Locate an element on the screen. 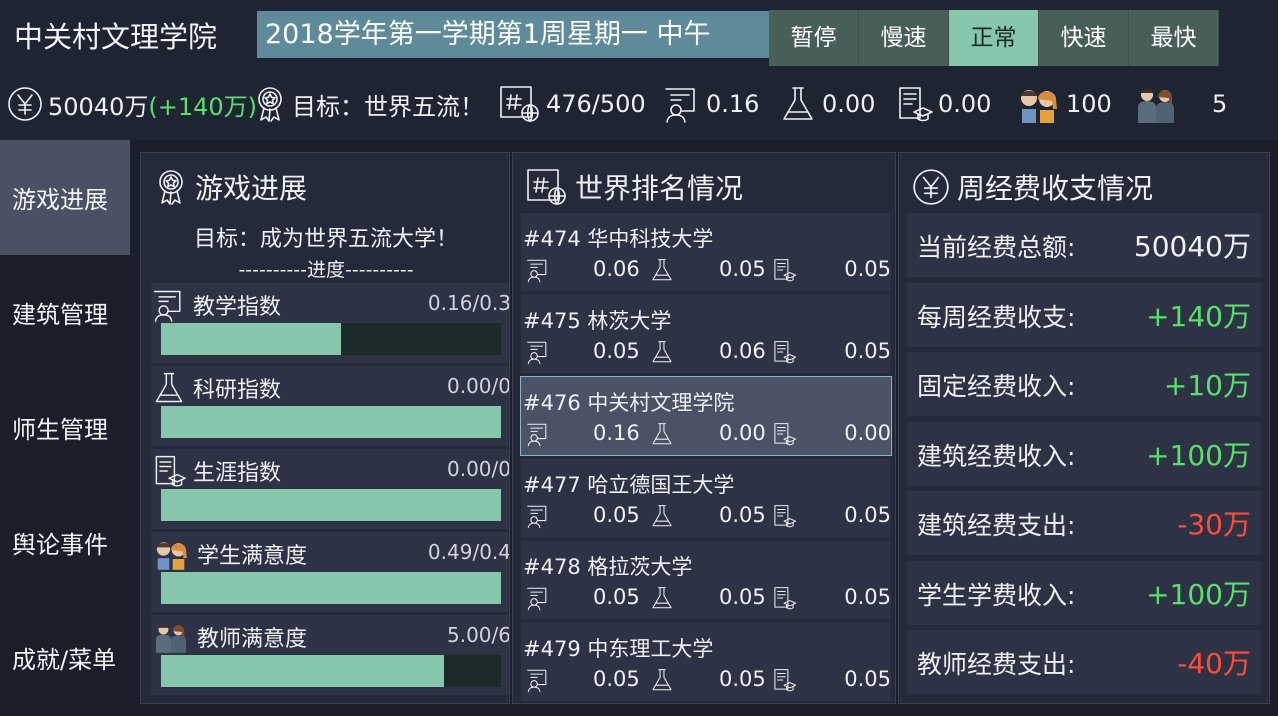 This screenshot has width=1278, height=716. stat-research: 0.00 is located at coordinates (826, 104).